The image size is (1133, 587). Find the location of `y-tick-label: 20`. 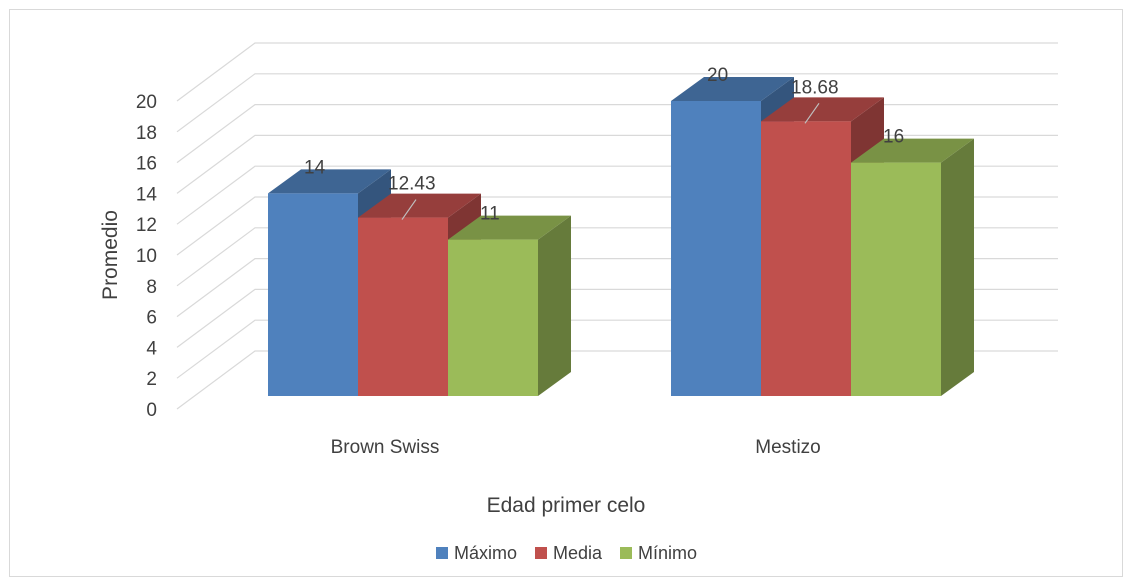

y-tick-label: 20 is located at coordinates (146, 102).